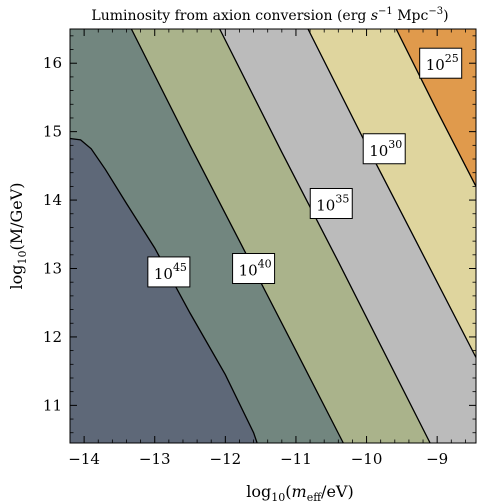 The height and width of the screenshot is (502, 480). What do you see at coordinates (84, 459) in the screenshot?
I see `x-tick-label: −14` at bounding box center [84, 459].